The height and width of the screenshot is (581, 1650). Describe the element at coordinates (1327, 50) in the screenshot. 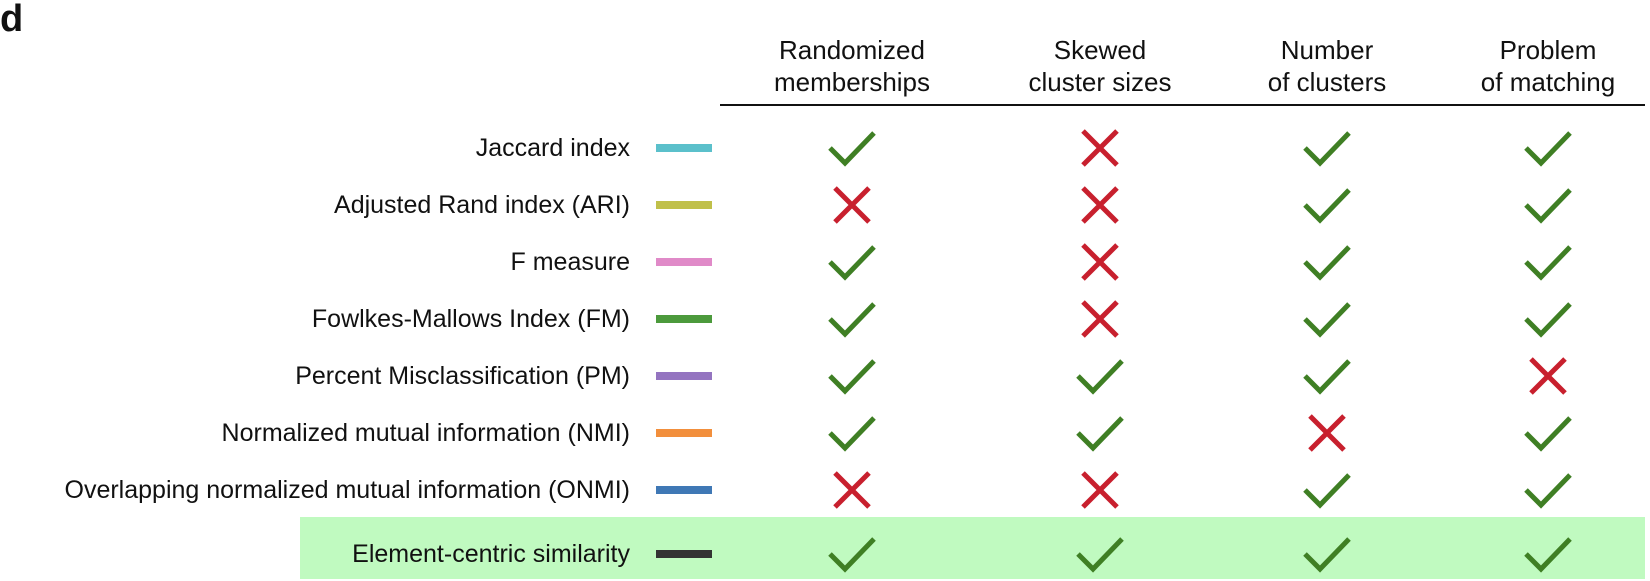

I see `column-header-line1: Number` at that location.